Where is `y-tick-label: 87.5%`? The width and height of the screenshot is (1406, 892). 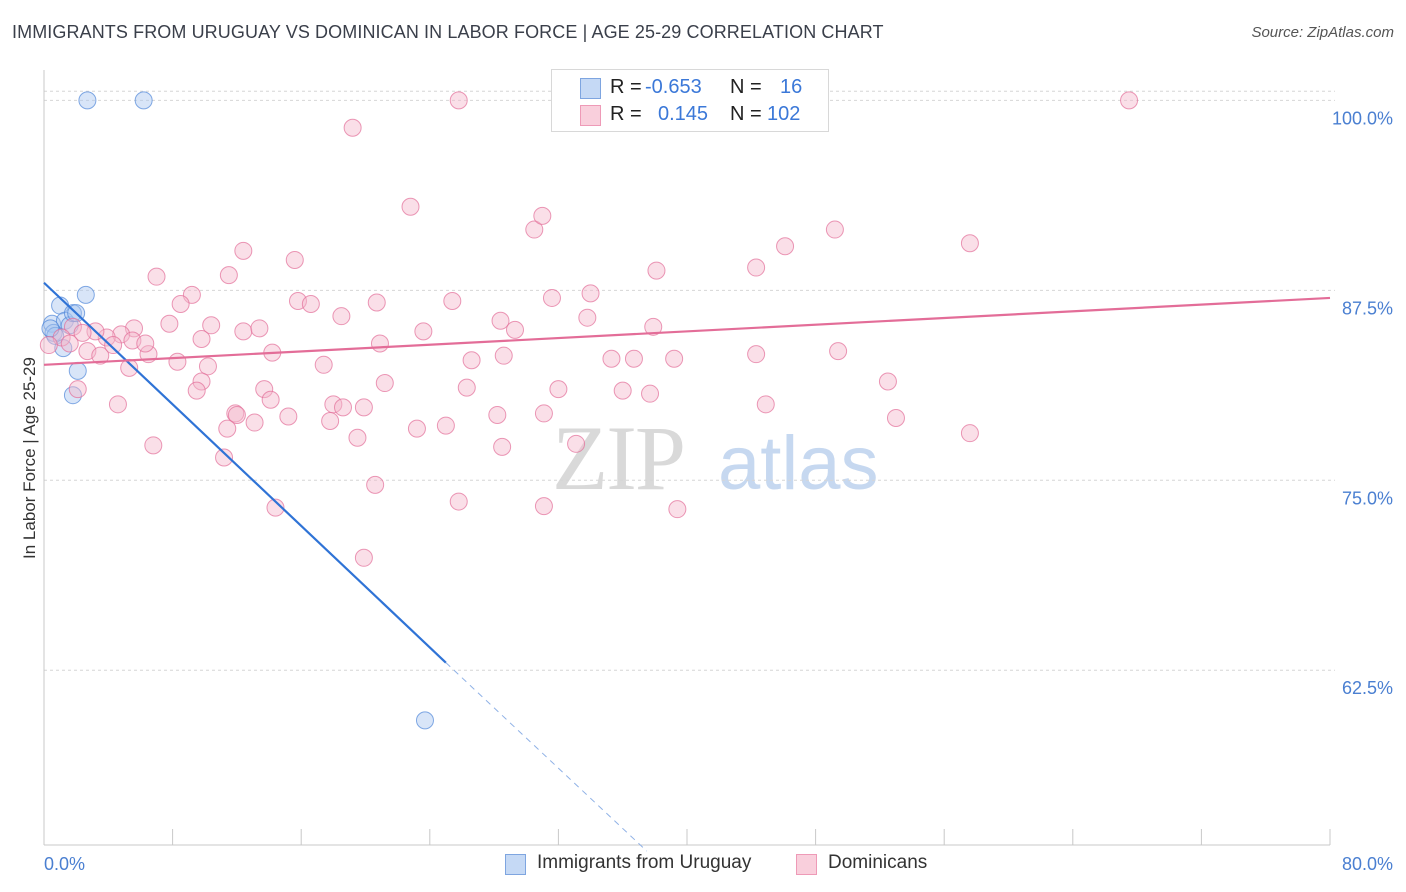
y-tick-label: 87.5% is located at coordinates (1367, 308).